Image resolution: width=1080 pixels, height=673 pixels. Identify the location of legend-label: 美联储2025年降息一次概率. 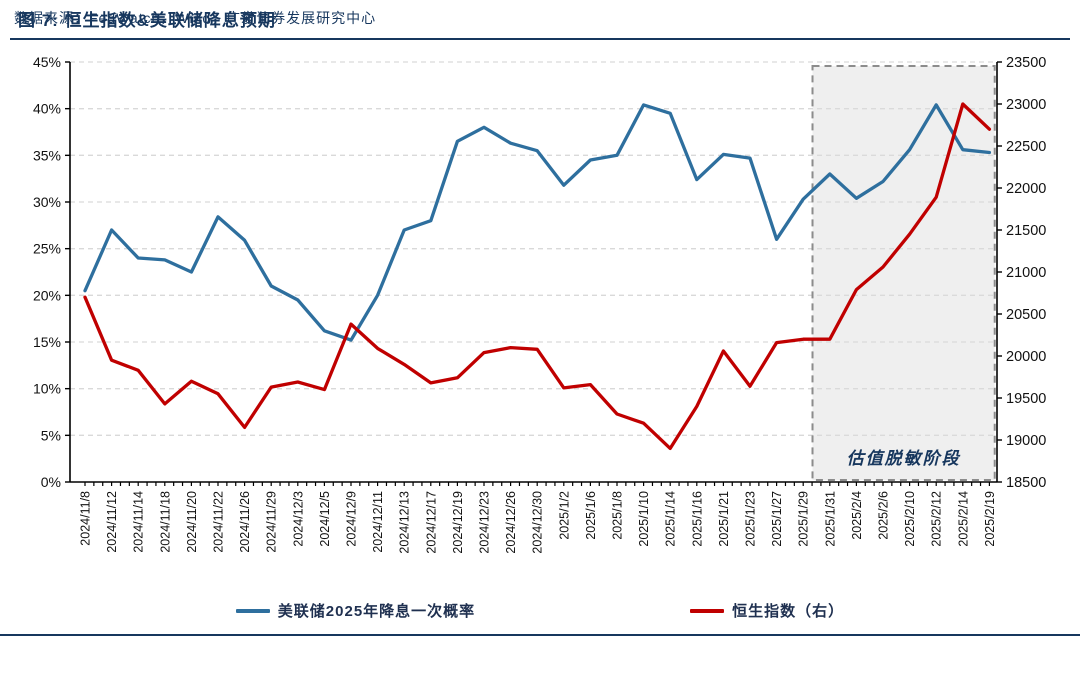
(376, 611).